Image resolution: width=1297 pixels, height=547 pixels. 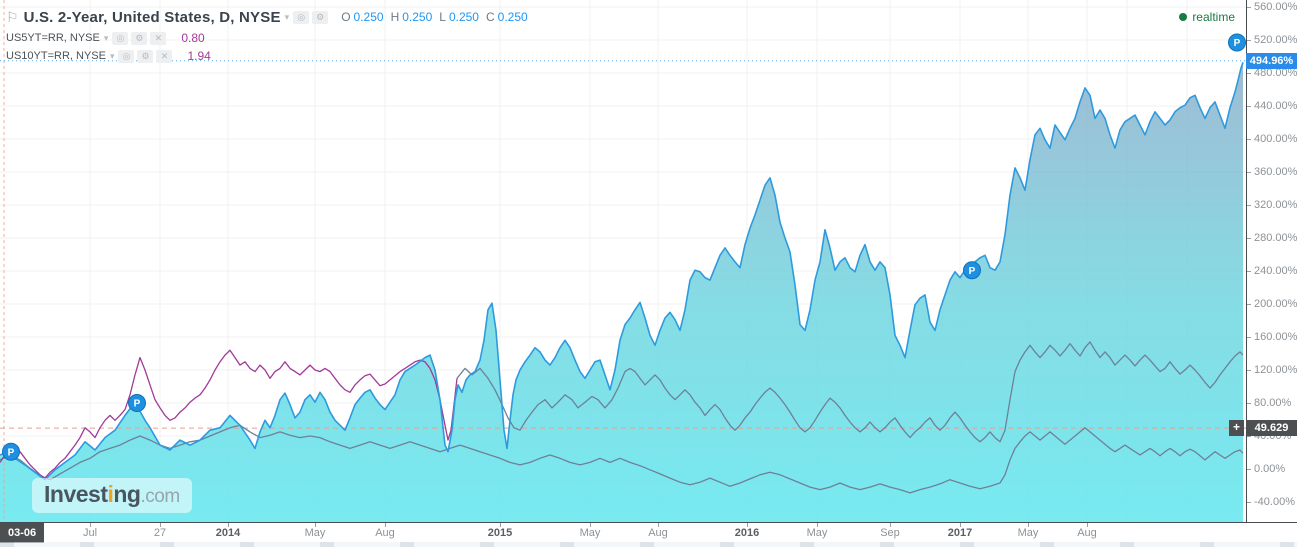 What do you see at coordinates (53, 38) in the screenshot?
I see `compare-symbol: US5YT=RR, NYSE` at bounding box center [53, 38].